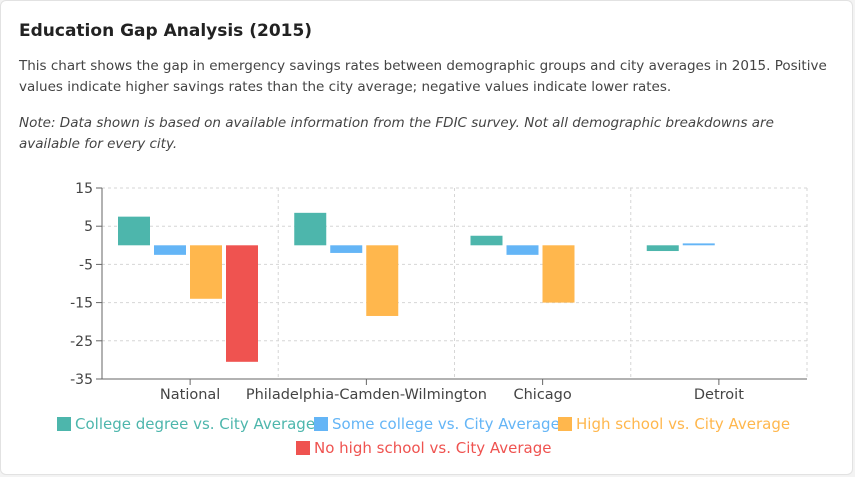  I want to click on legend-label: High school vs. City Average, so click(683, 424).